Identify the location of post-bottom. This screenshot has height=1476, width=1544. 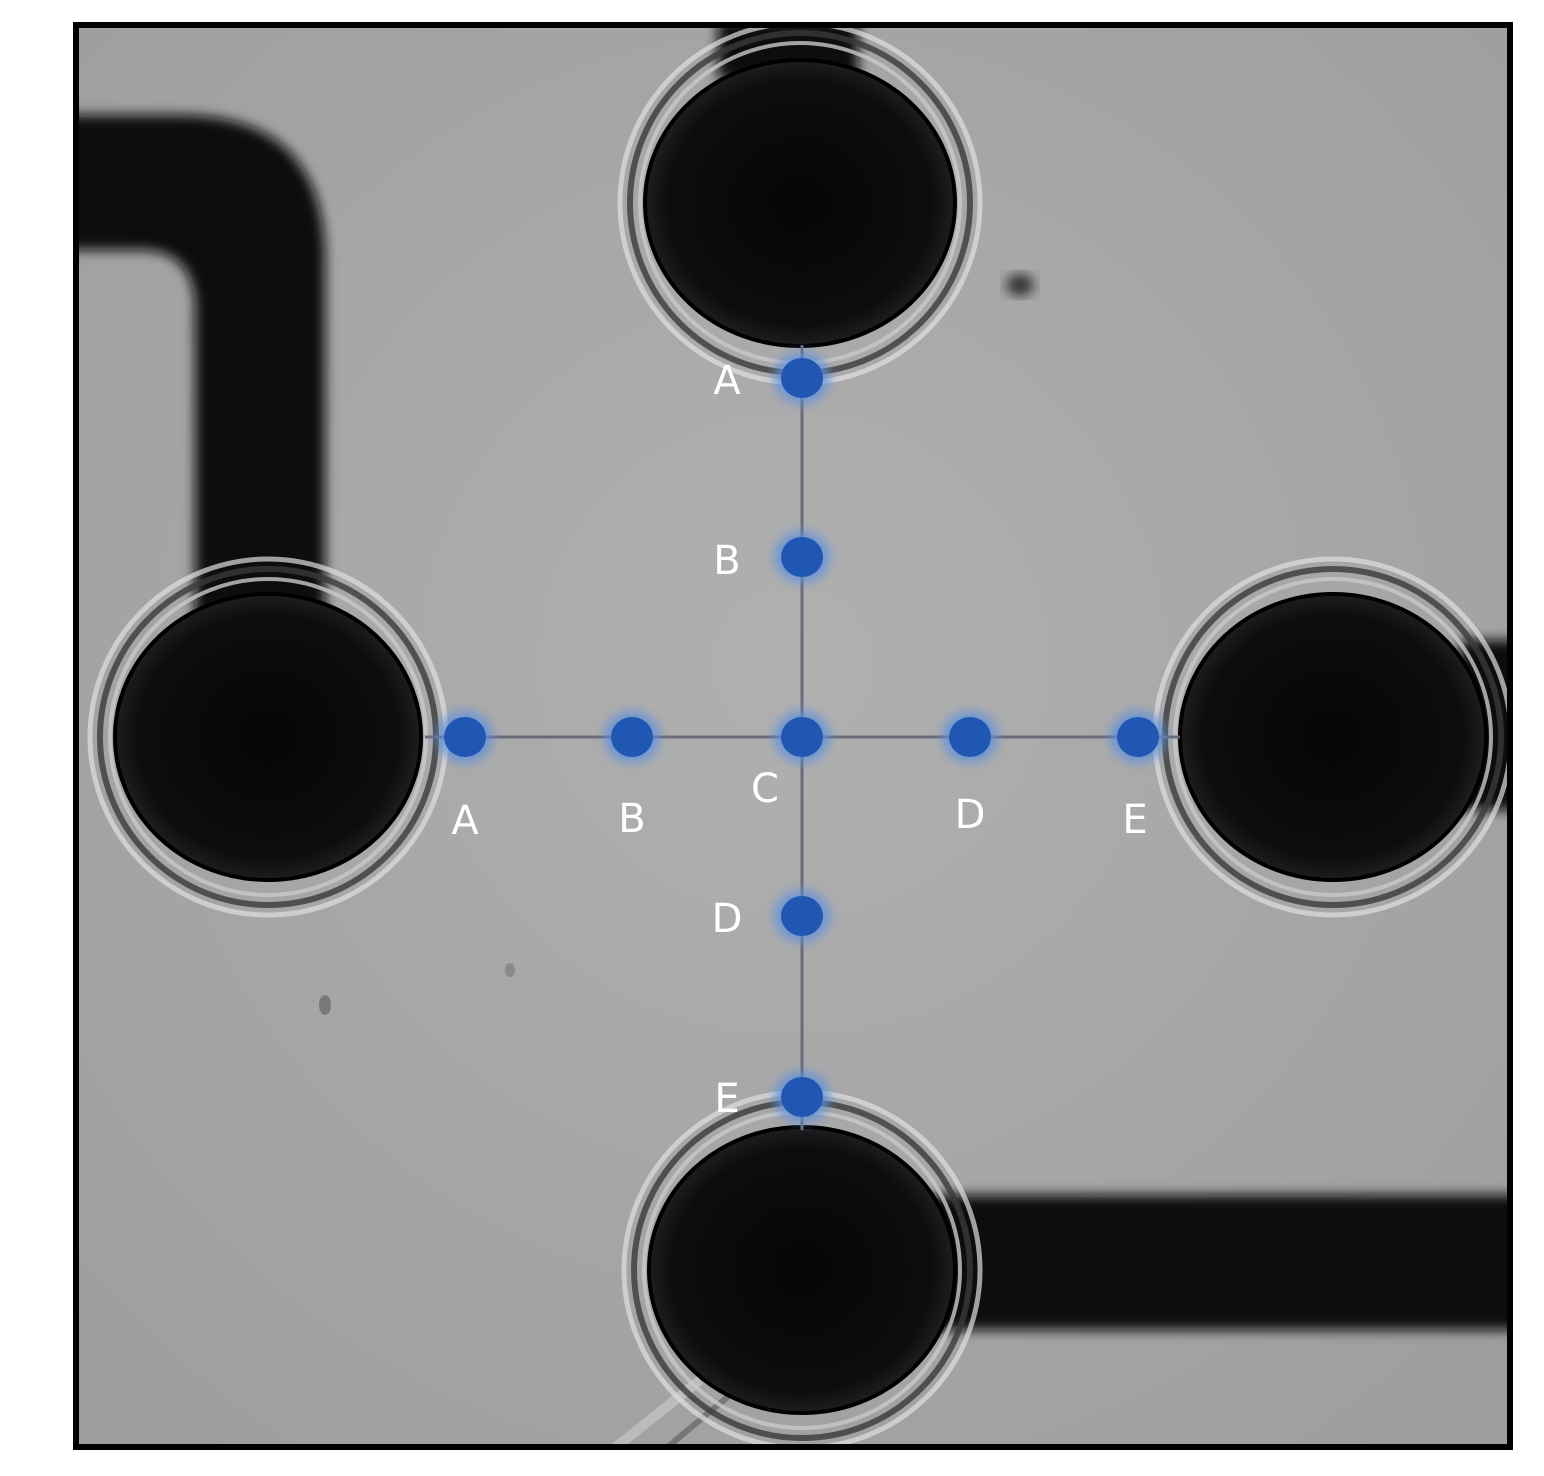
(802, 1270).